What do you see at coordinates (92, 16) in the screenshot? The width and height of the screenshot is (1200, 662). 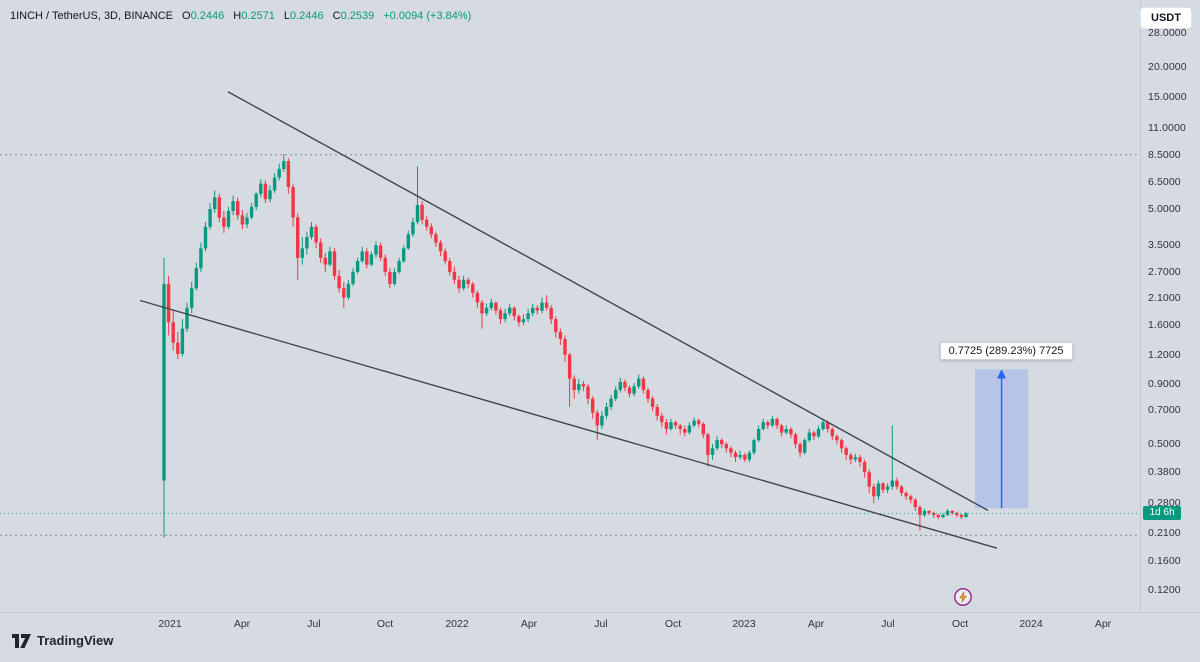 I see `symbol-title: 1INCH / TetherUS, 3D, BINANCE` at bounding box center [92, 16].